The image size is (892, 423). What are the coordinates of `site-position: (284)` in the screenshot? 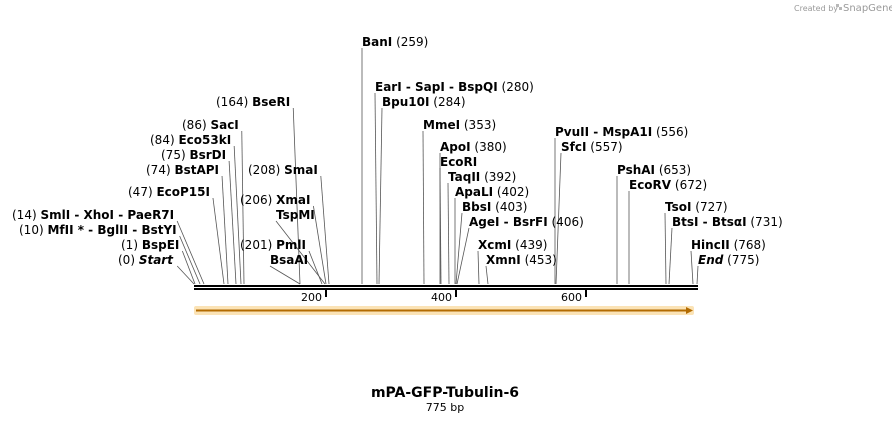 It's located at (447, 102).